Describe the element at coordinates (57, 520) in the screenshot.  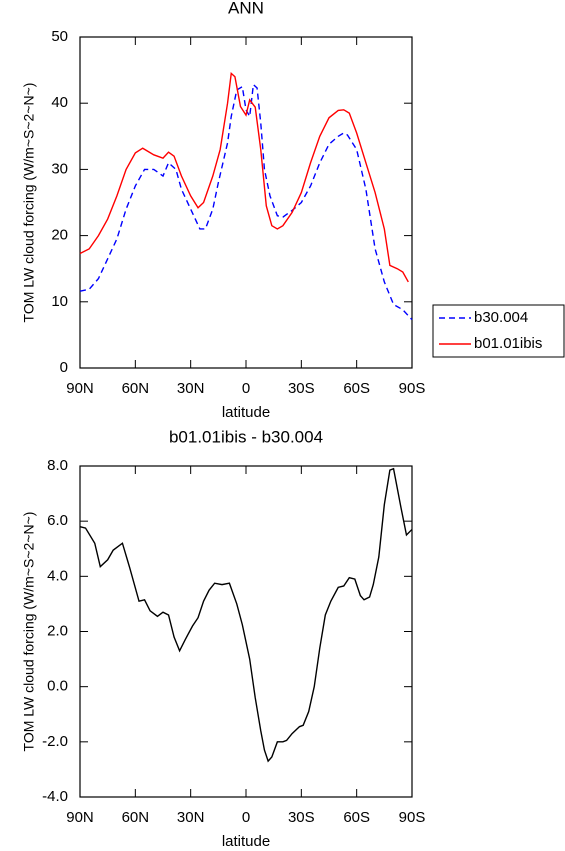
I see `y-tick-label: 6.0` at that location.